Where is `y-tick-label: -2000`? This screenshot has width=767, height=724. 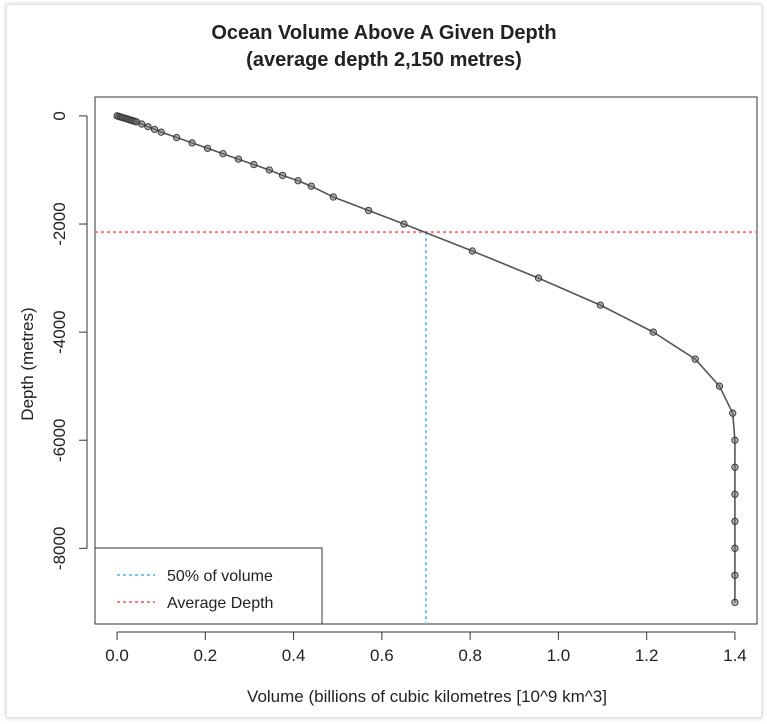 y-tick-label: -2000 is located at coordinates (59, 223).